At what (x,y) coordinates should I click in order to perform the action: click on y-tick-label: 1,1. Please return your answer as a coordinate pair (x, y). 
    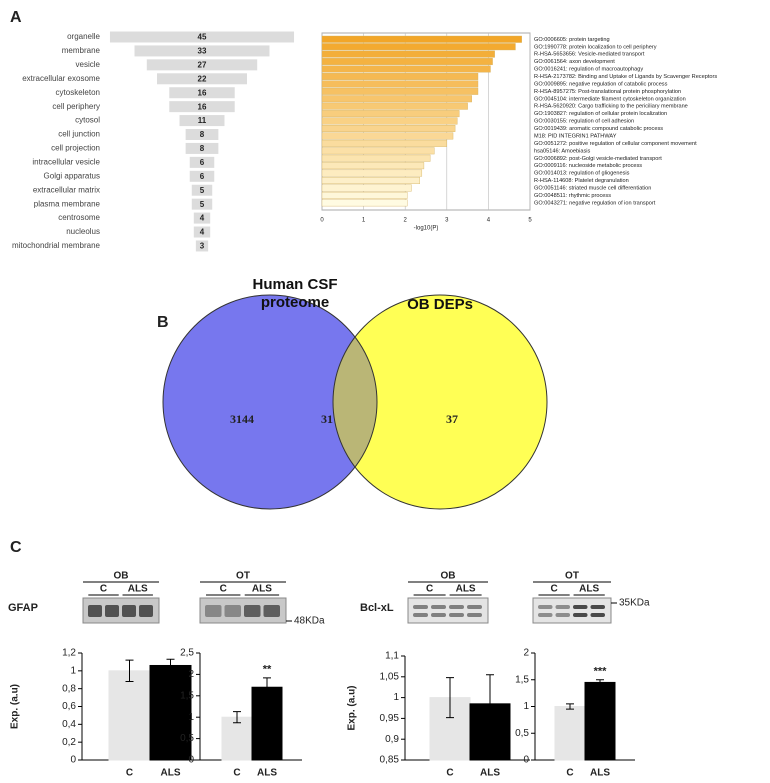
    Looking at the image, I should click on (392, 656).